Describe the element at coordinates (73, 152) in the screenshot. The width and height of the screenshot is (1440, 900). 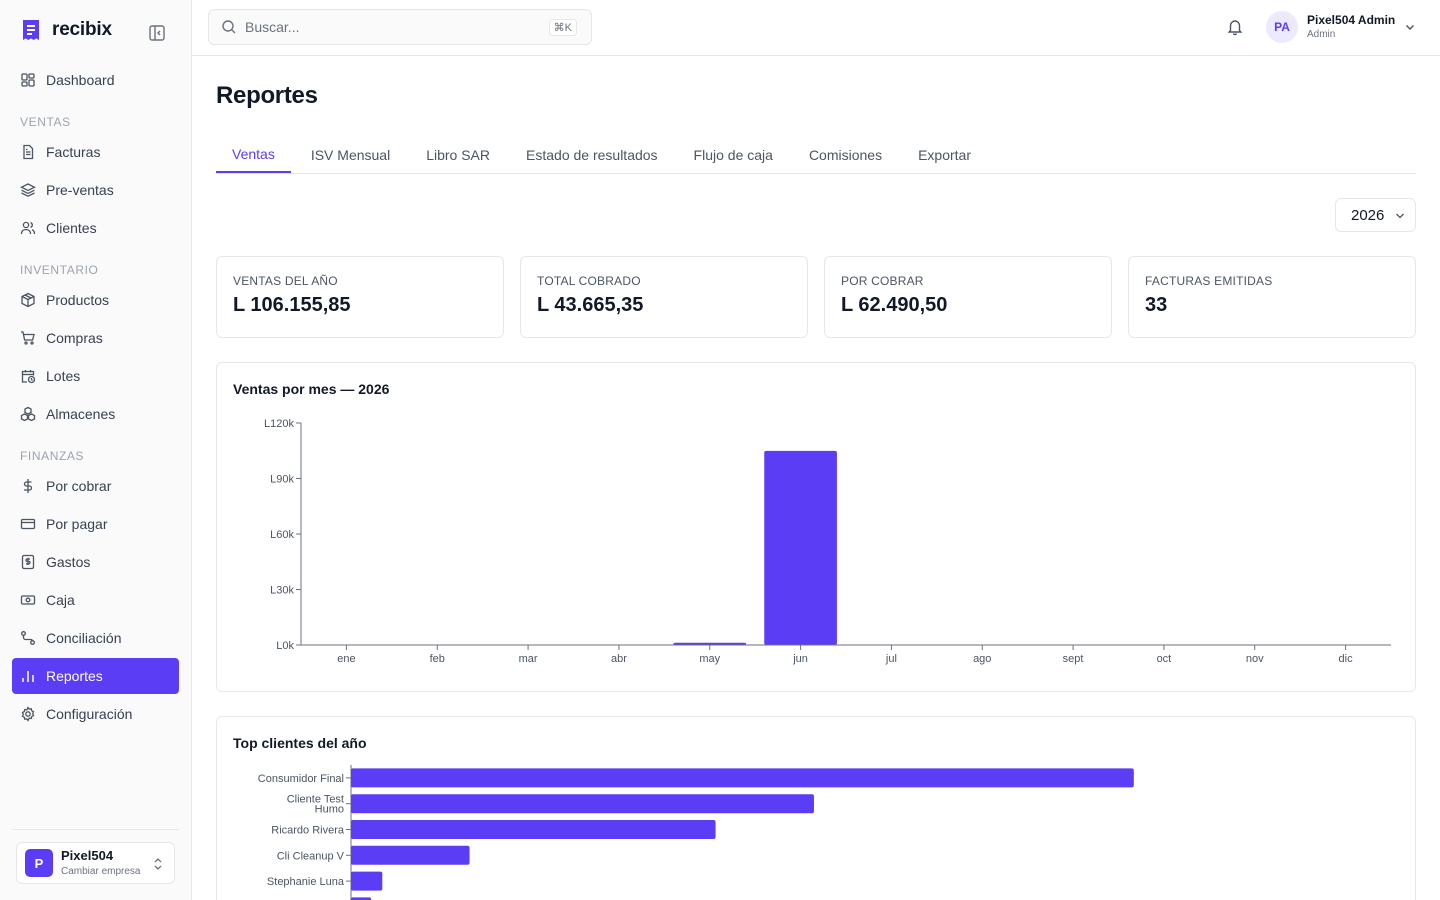
I see `sidebar-item-label: Facturas` at that location.